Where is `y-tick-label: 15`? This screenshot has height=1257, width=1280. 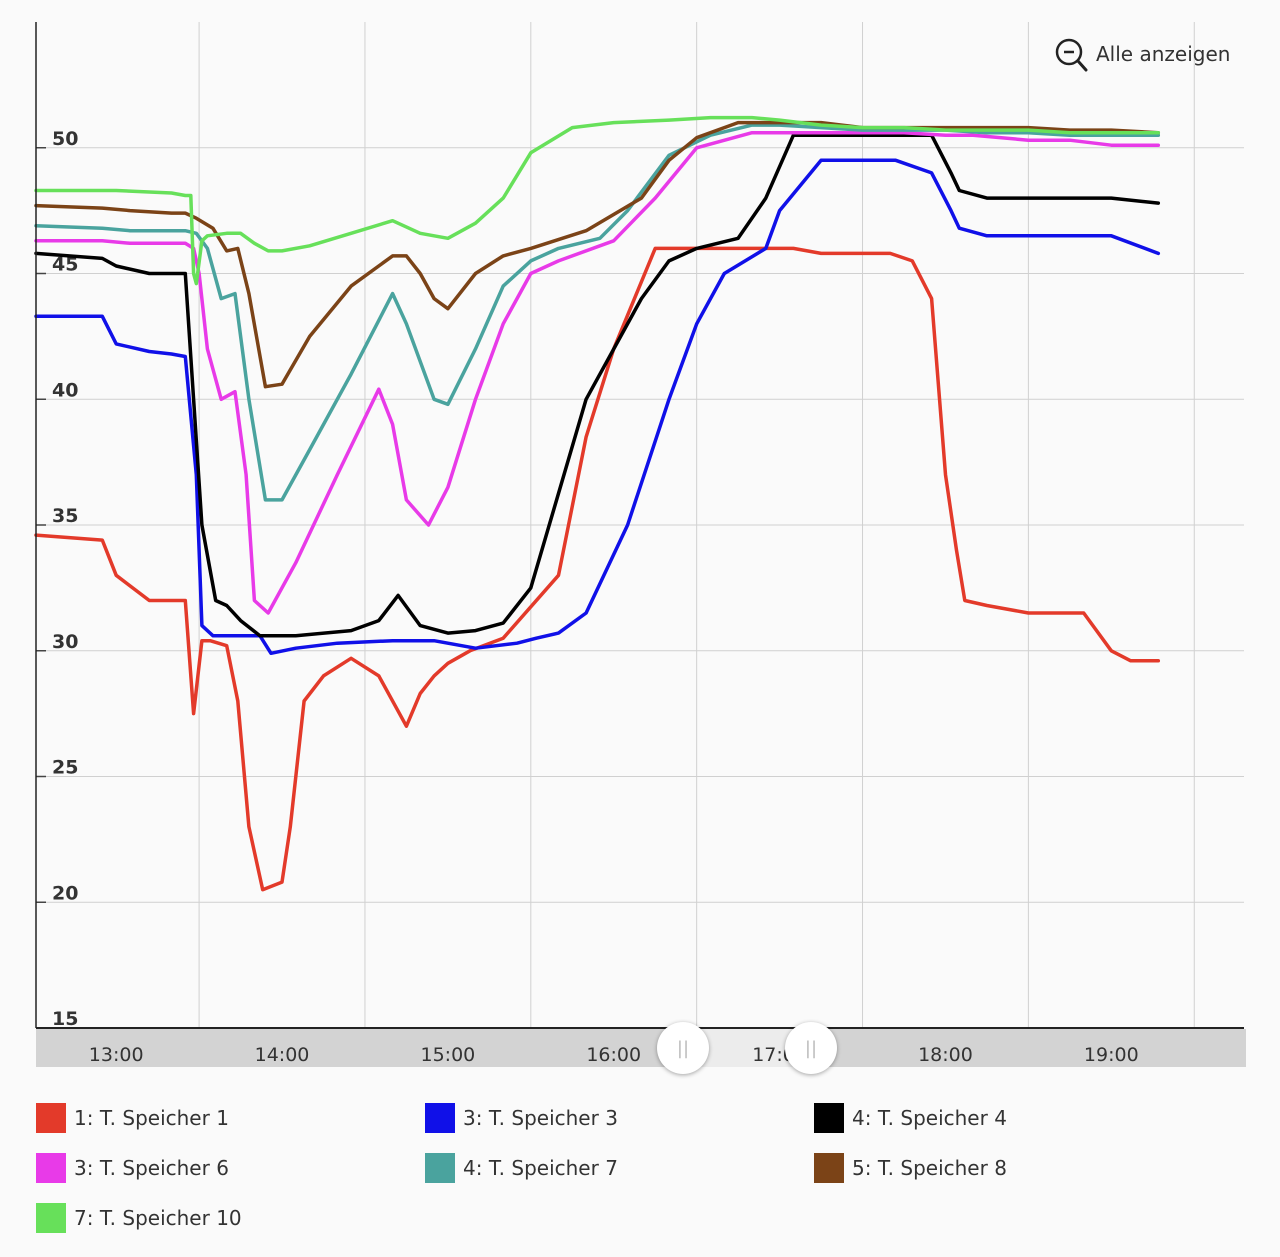
y-tick-label: 15 is located at coordinates (65, 1019).